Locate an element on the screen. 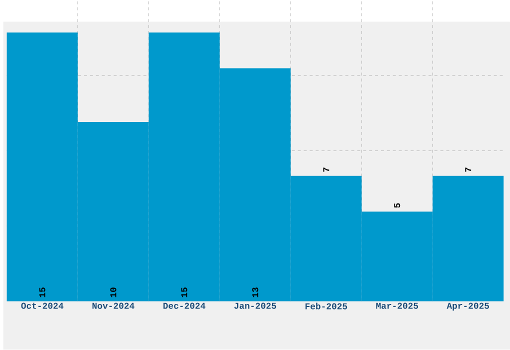 Image resolution: width=510 pixels, height=350 pixels. x-tick-label: Oct-2024 is located at coordinates (42, 306).